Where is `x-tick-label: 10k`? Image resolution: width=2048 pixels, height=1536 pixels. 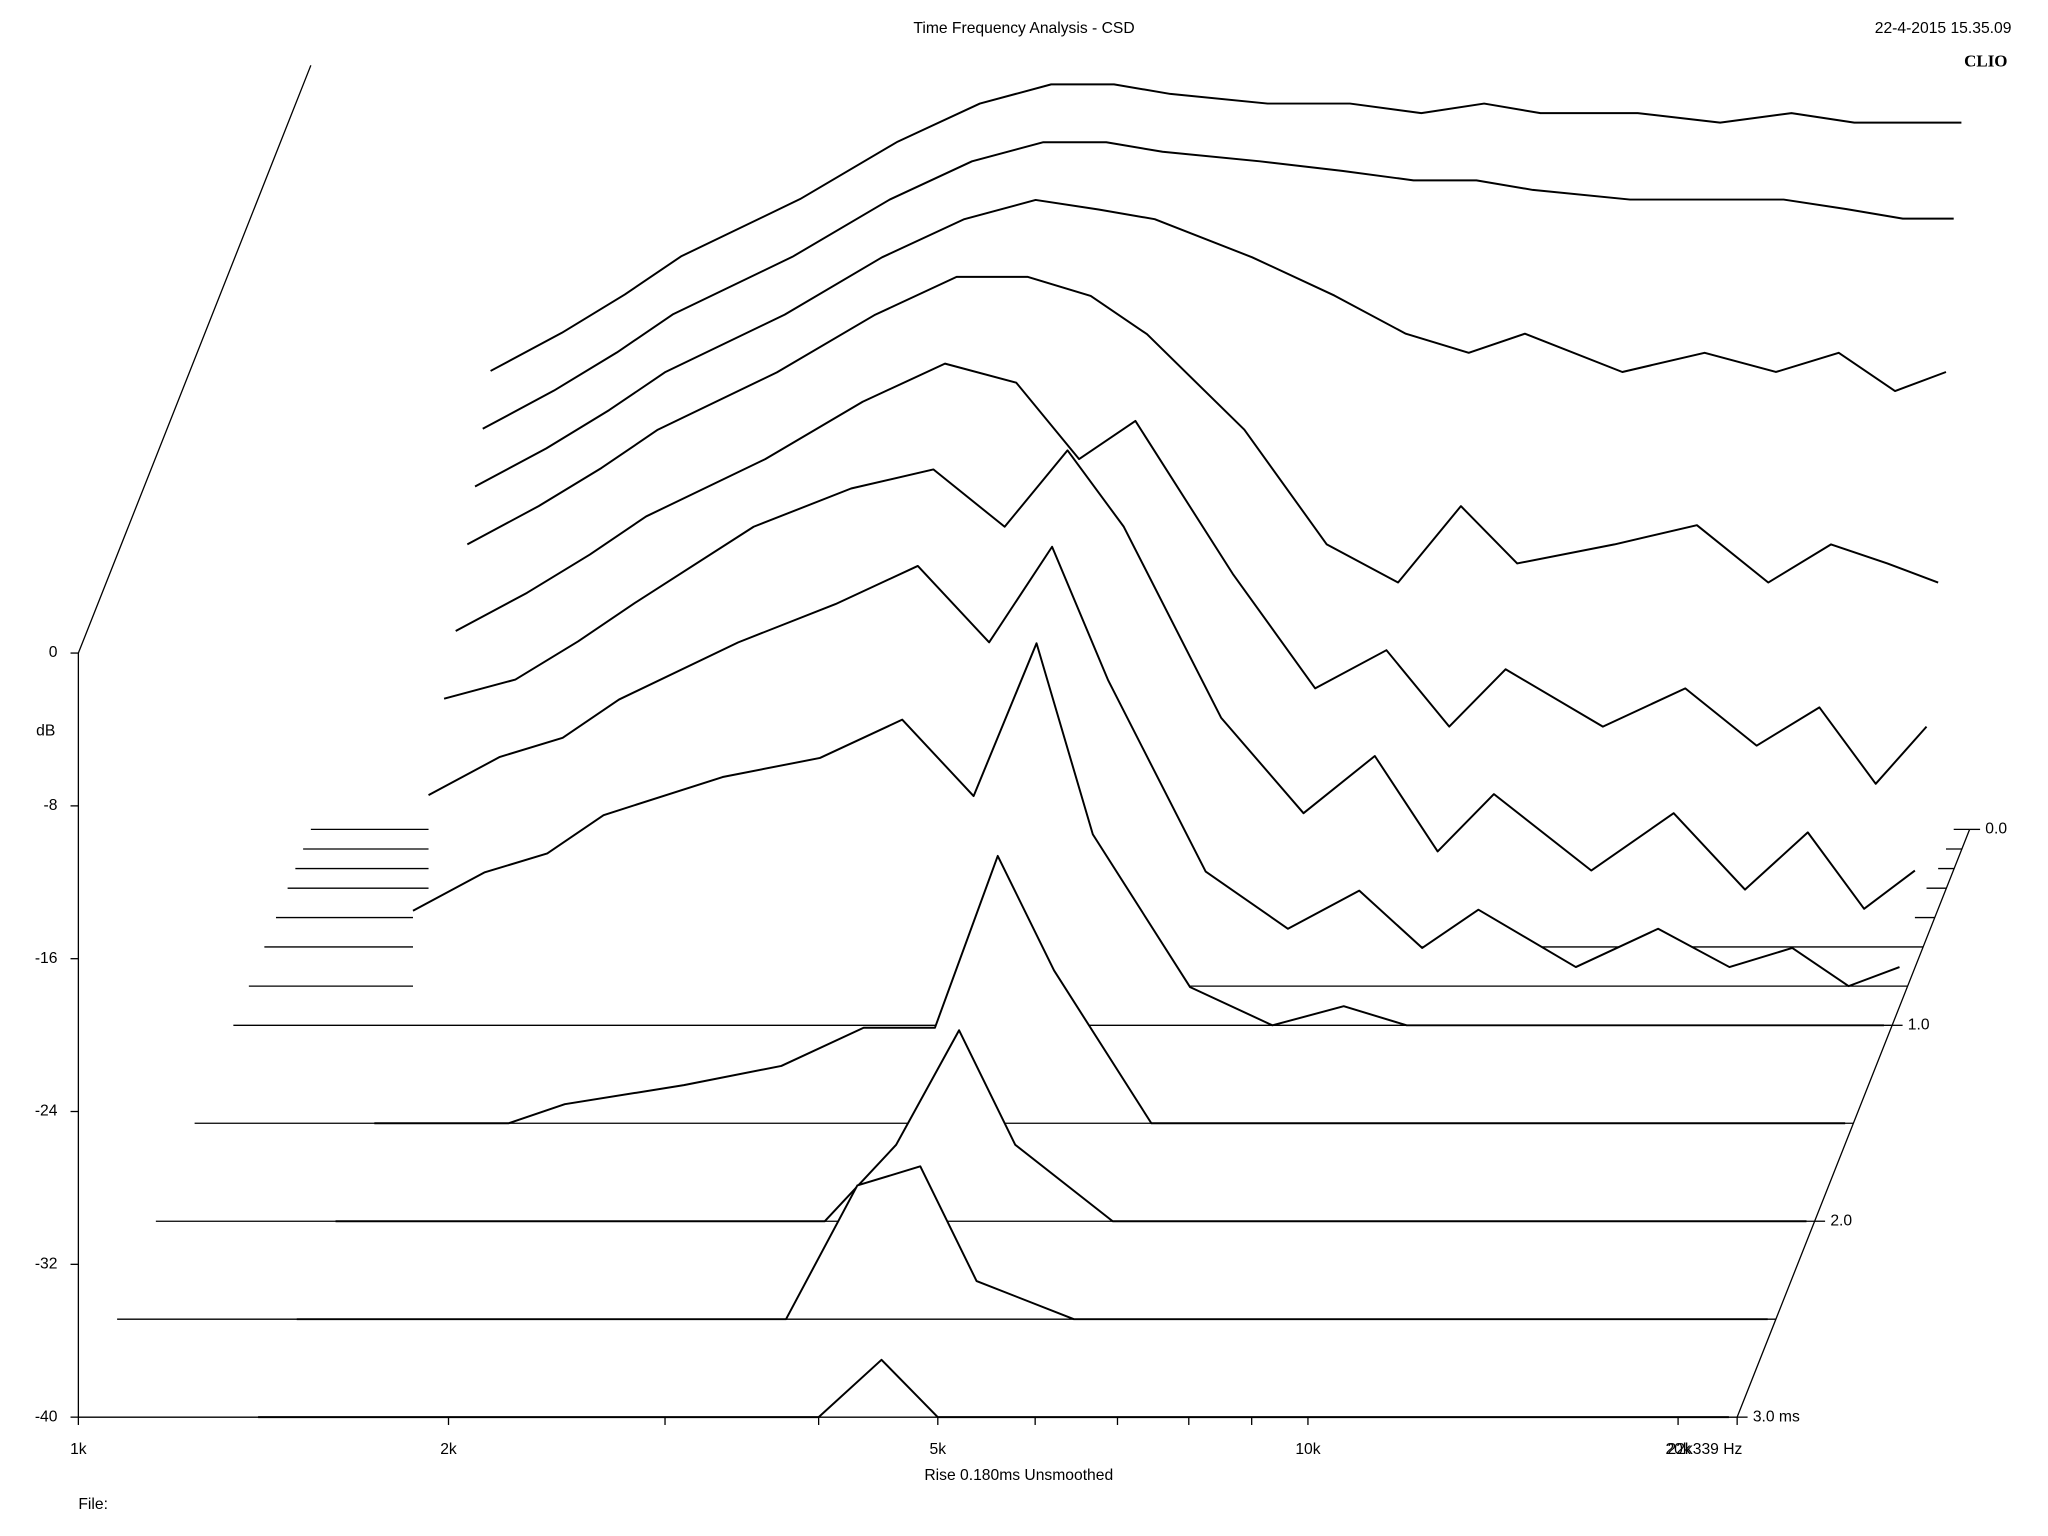 x-tick-label: 10k is located at coordinates (1307, 1449).